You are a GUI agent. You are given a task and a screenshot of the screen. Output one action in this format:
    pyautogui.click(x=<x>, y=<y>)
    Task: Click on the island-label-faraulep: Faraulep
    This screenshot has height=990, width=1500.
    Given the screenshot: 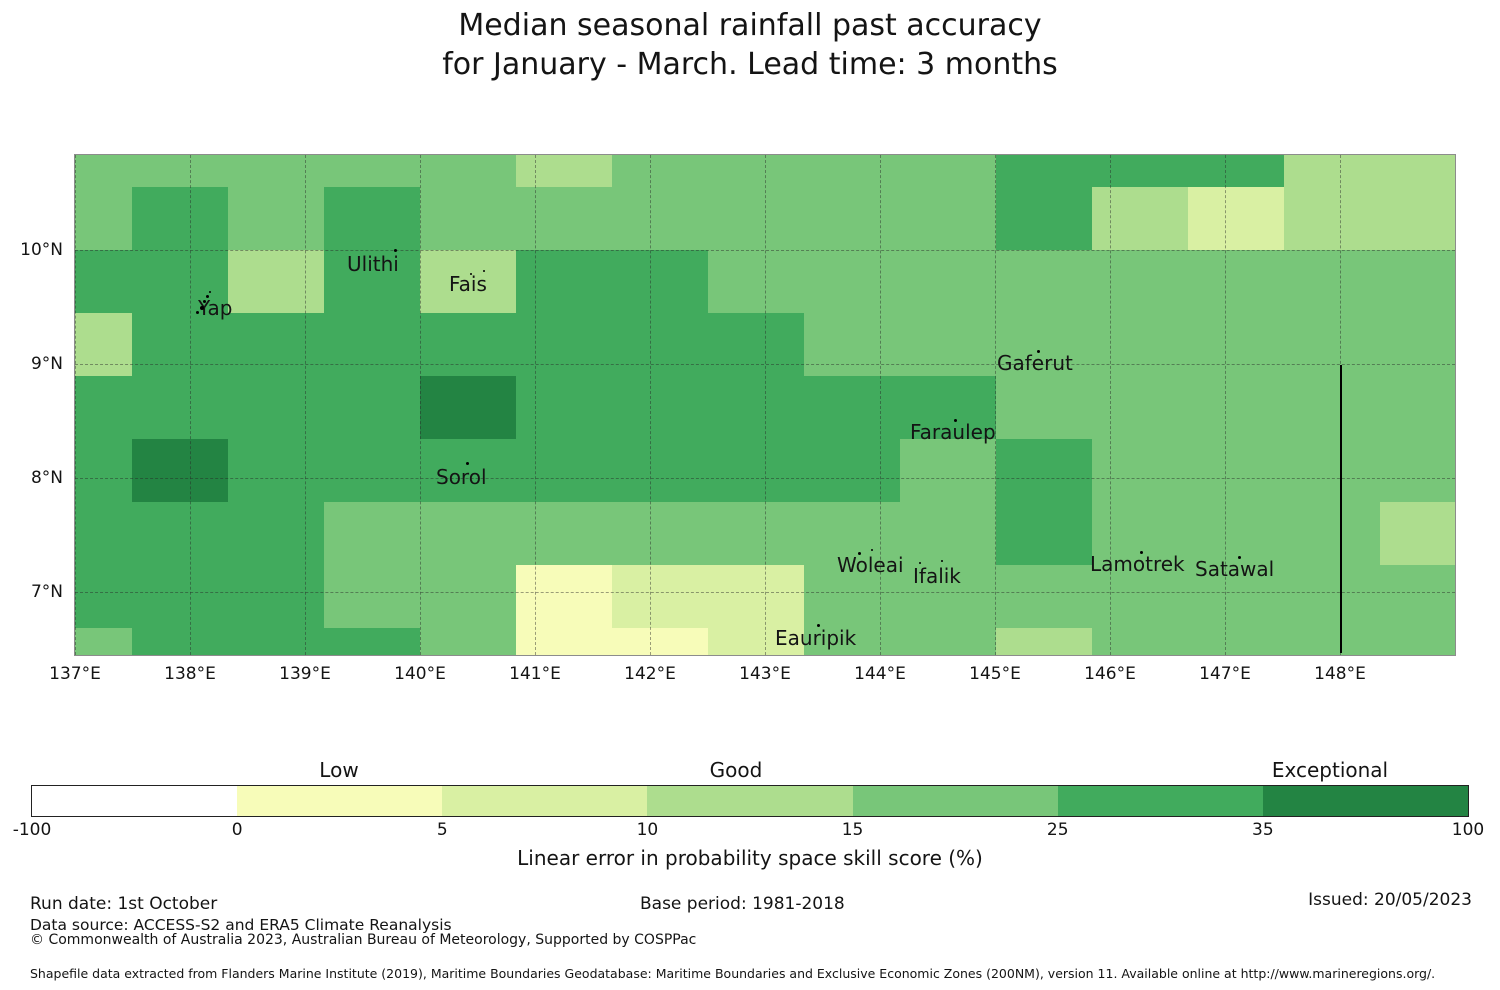 What is the action you would take?
    pyautogui.click(x=953, y=432)
    